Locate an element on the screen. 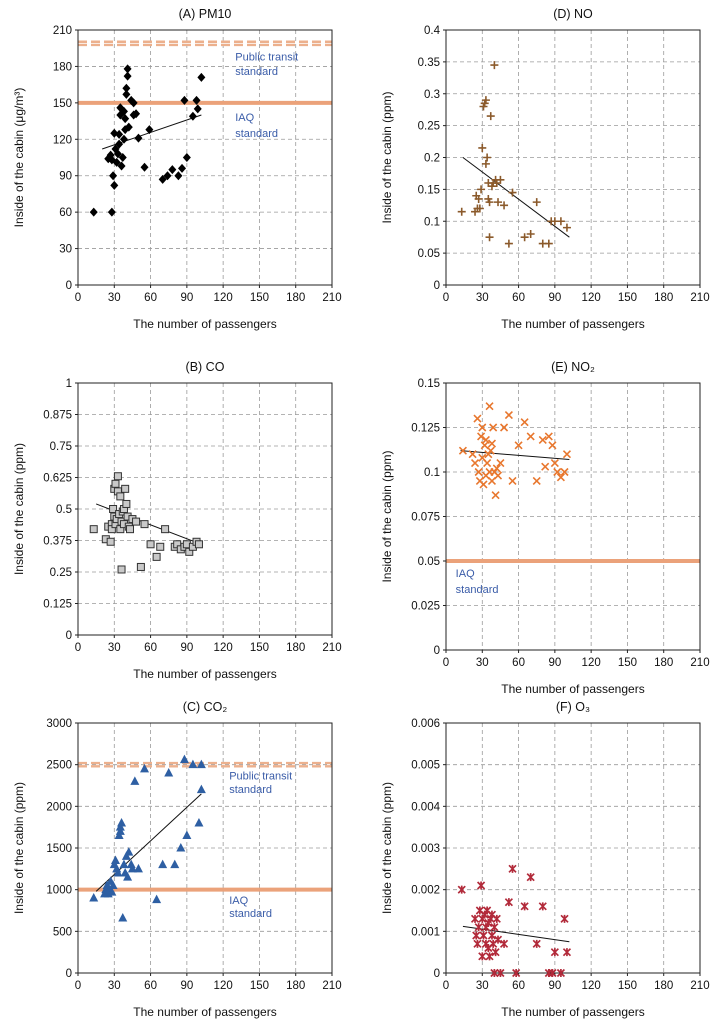 The width and height of the screenshot is (715, 1028). x-tick-label: 180 is located at coordinates (663, 986).